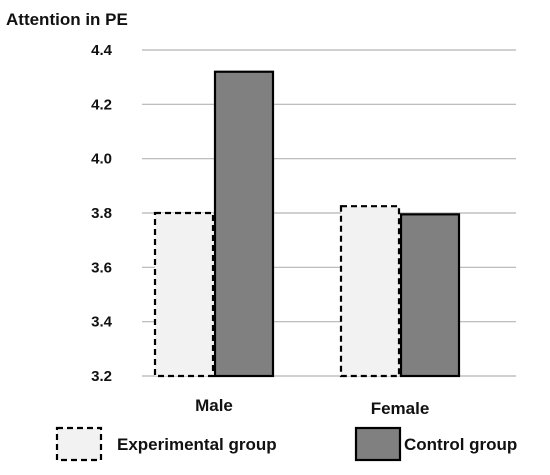 The width and height of the screenshot is (550, 475). What do you see at coordinates (67, 19) in the screenshot?
I see `y-axis-title: Attention in PE` at bounding box center [67, 19].